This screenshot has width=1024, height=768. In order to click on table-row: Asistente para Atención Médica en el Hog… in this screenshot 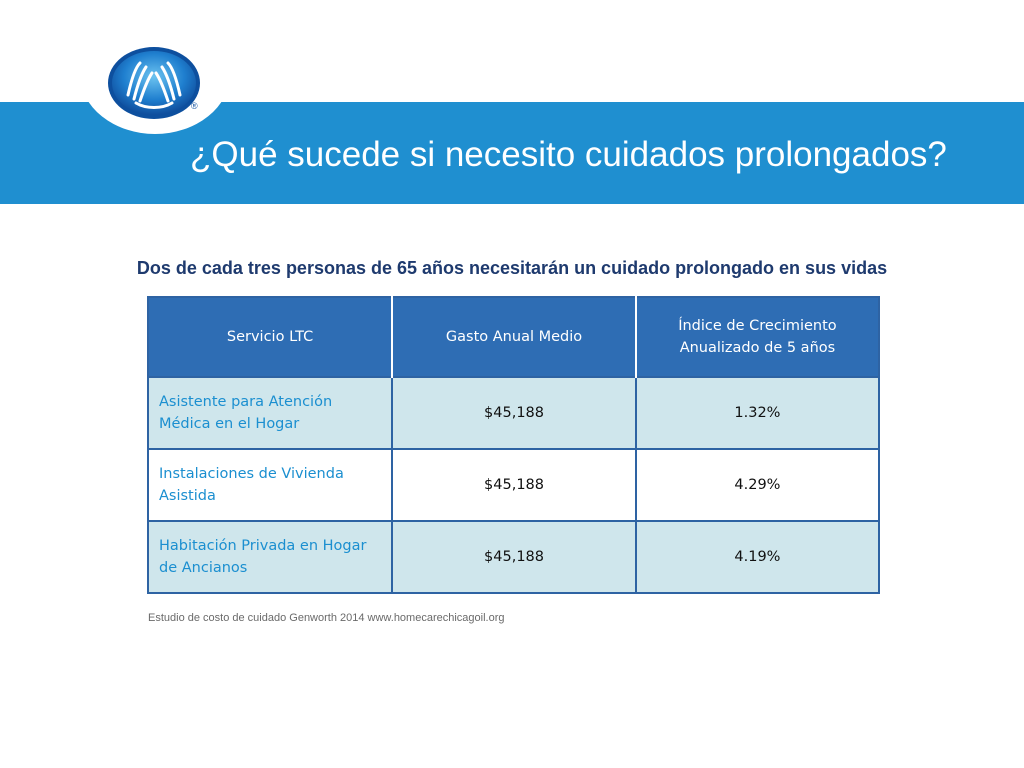, I will do `click(513, 412)`.